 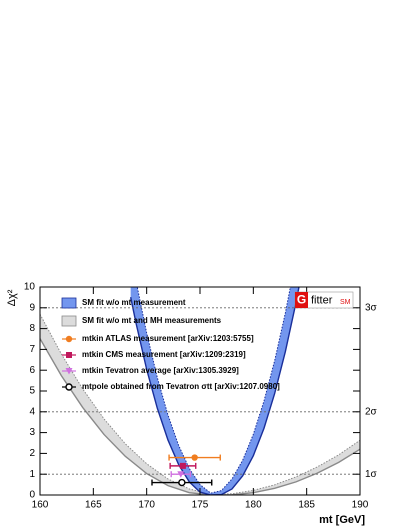 I want to click on y-tick-label: 4, so click(x=32, y=411).